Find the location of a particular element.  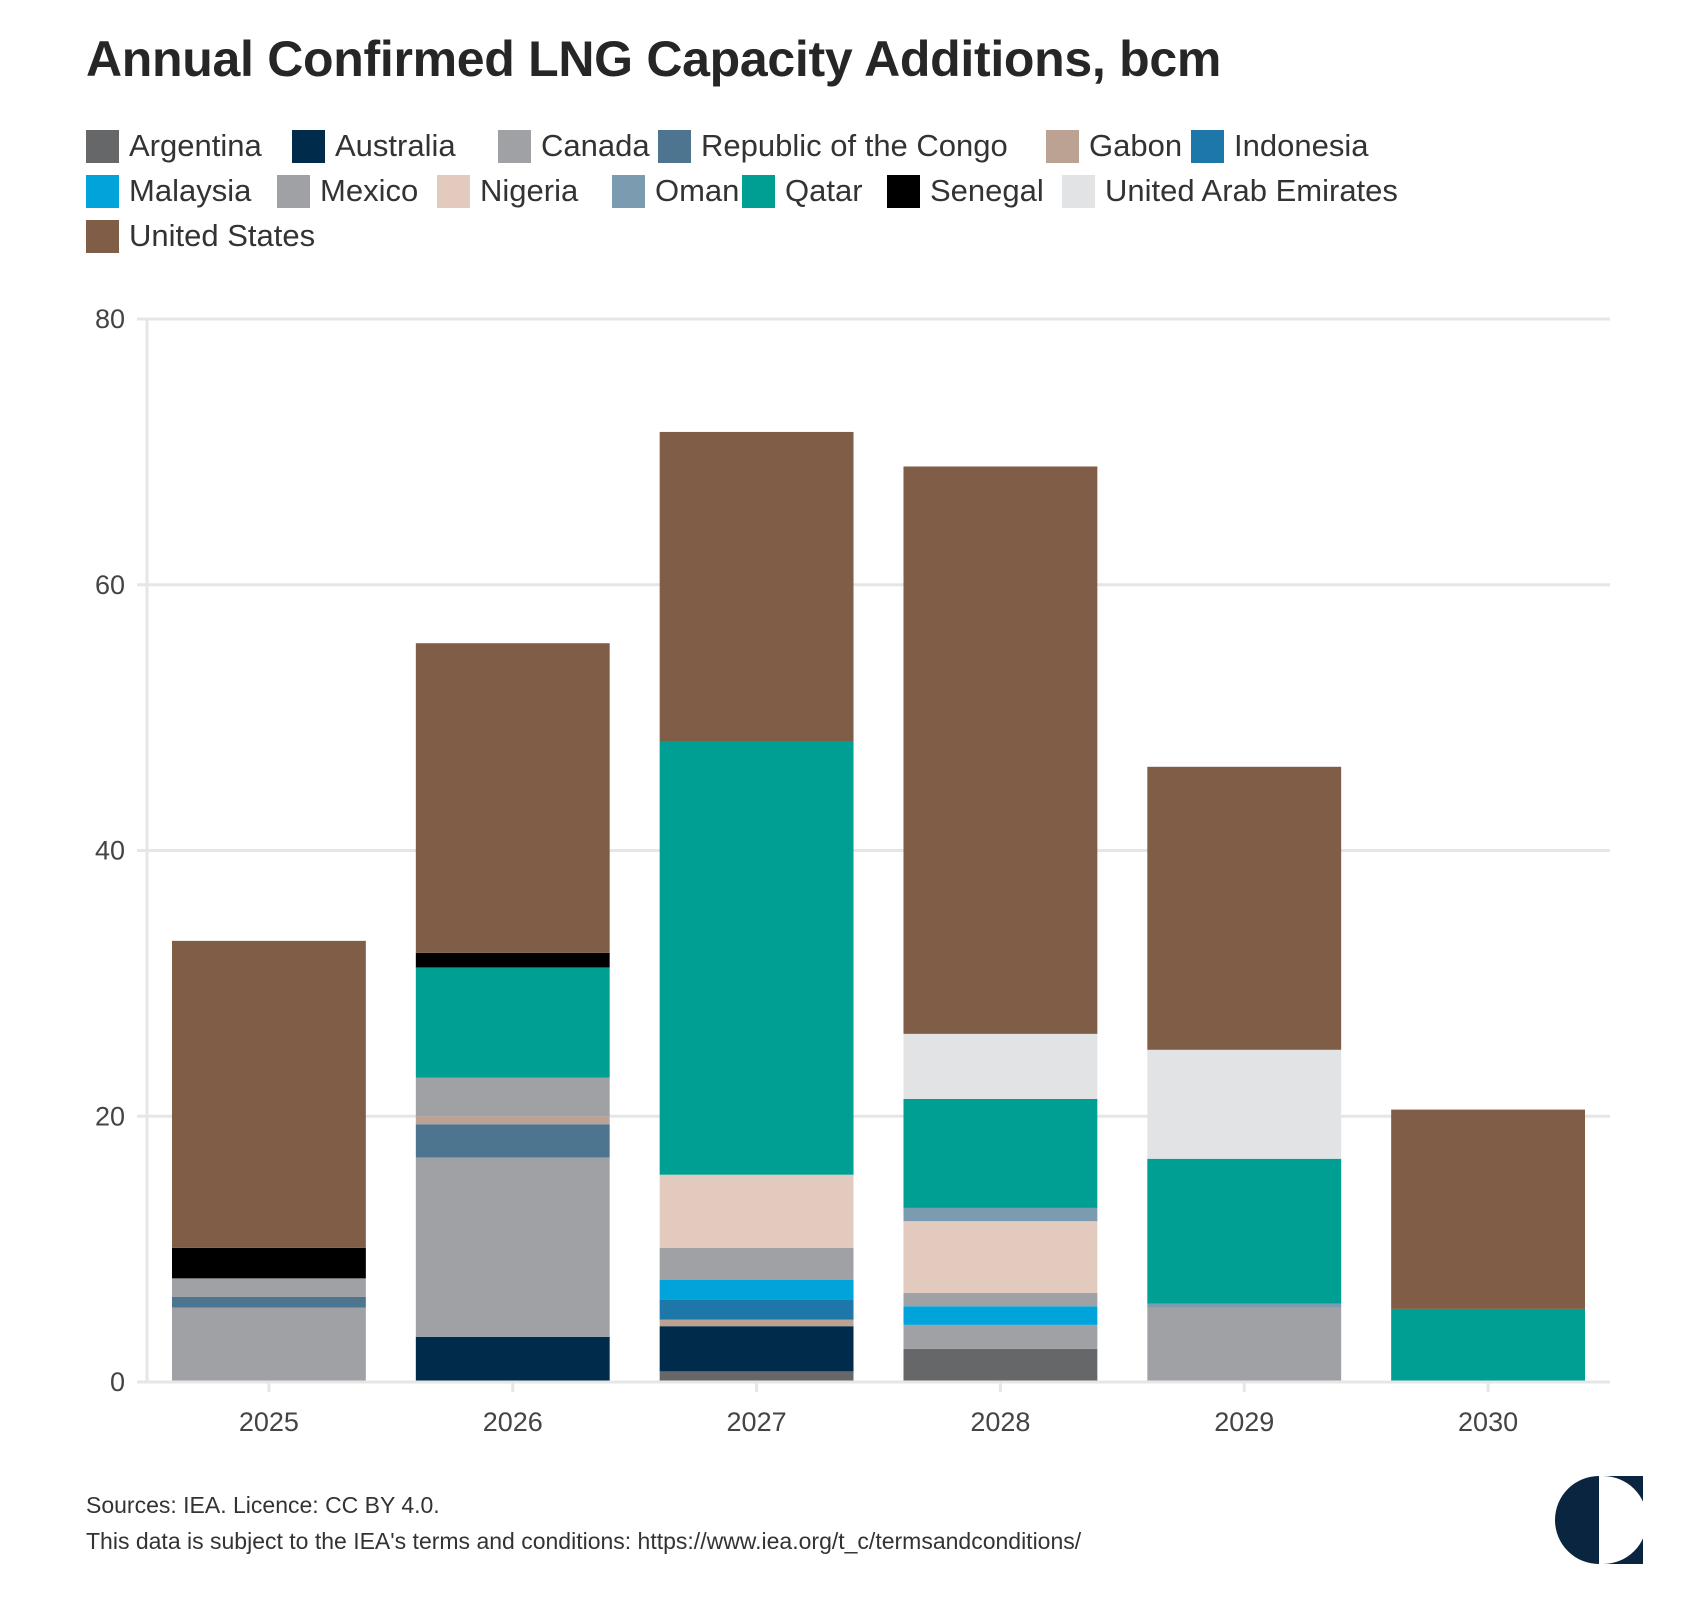

bar-segment-argentina-2027 is located at coordinates (756, 1376).